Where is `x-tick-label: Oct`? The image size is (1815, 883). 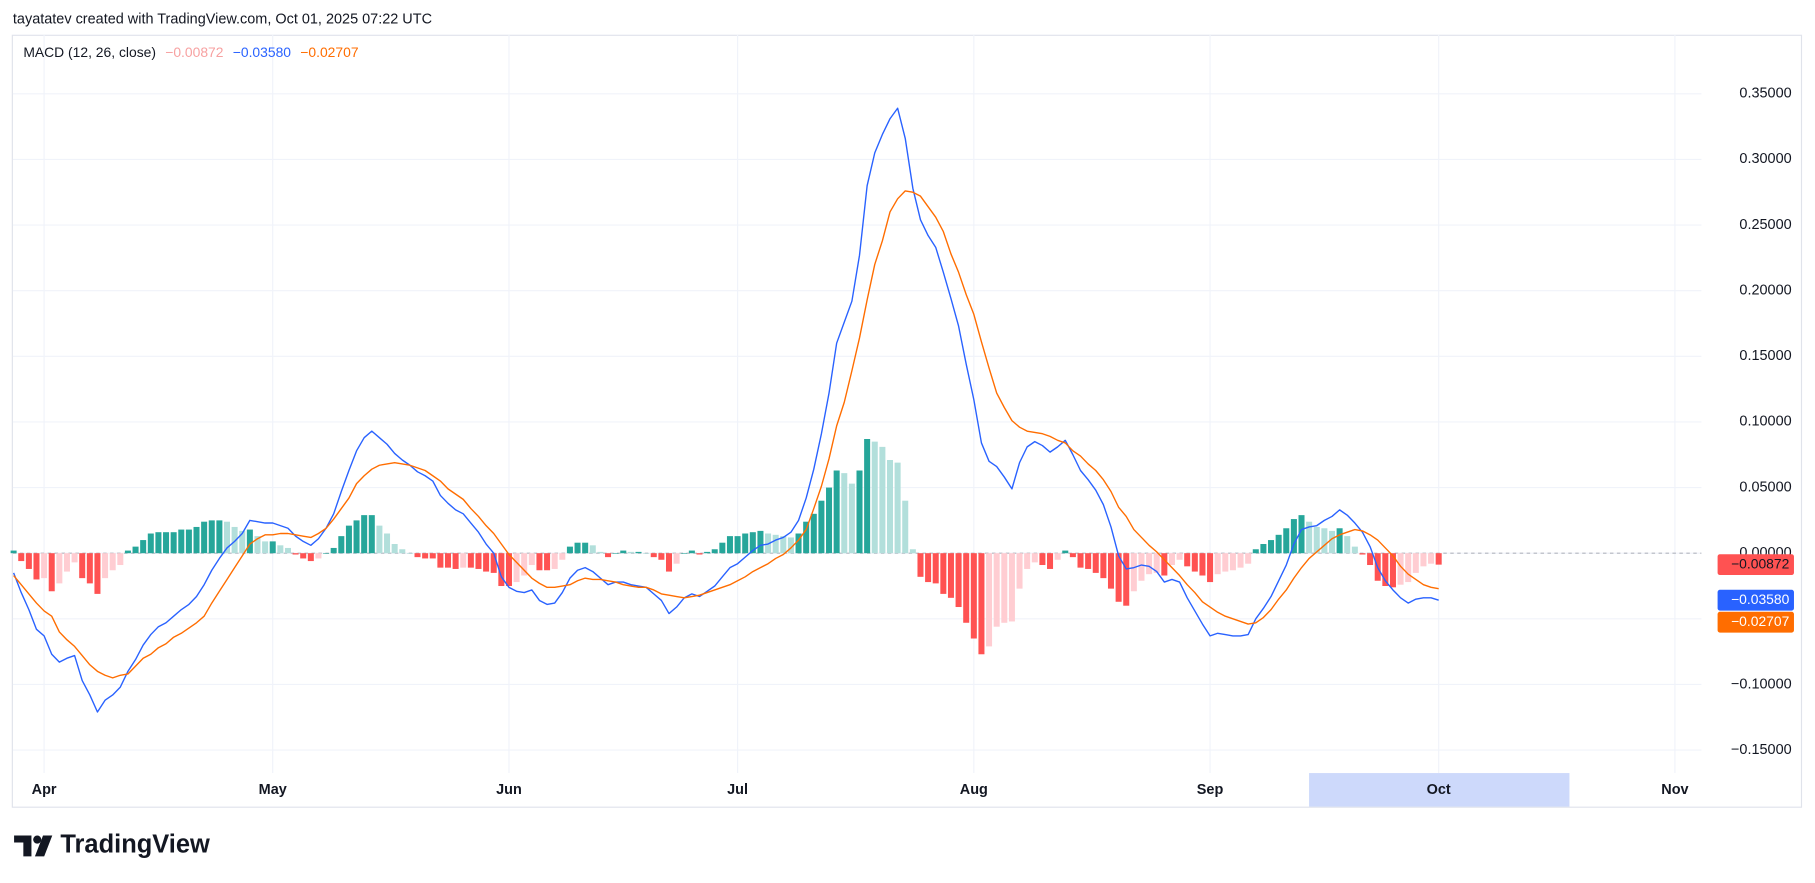
x-tick-label: Oct is located at coordinates (1439, 790).